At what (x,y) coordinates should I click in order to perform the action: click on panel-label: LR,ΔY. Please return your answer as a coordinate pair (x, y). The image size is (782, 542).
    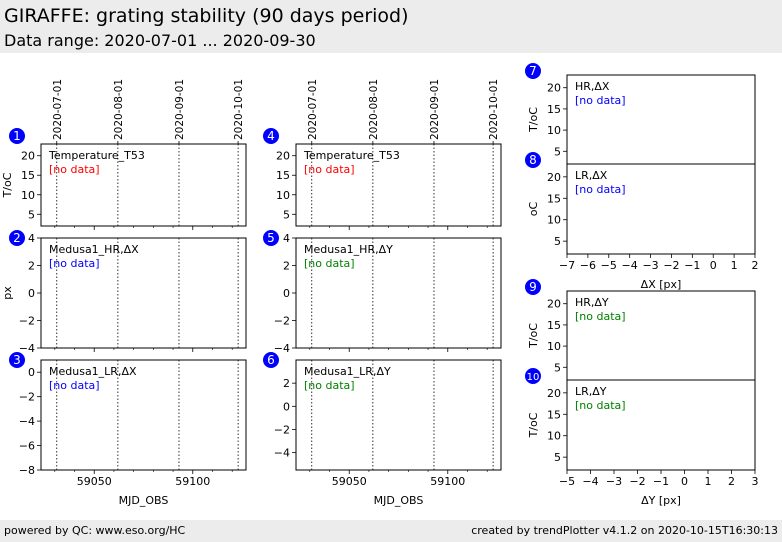
    Looking at the image, I should click on (591, 391).